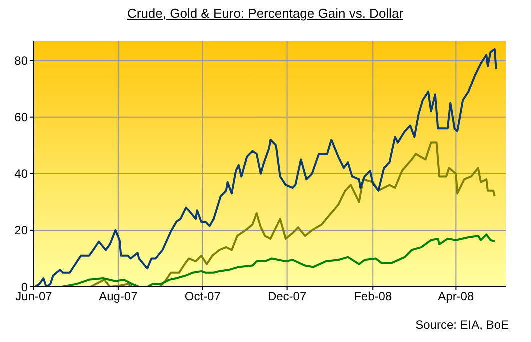 The image size is (531, 342). Describe the element at coordinates (203, 297) in the screenshot. I see `x-tick-label: Oct-07` at that location.